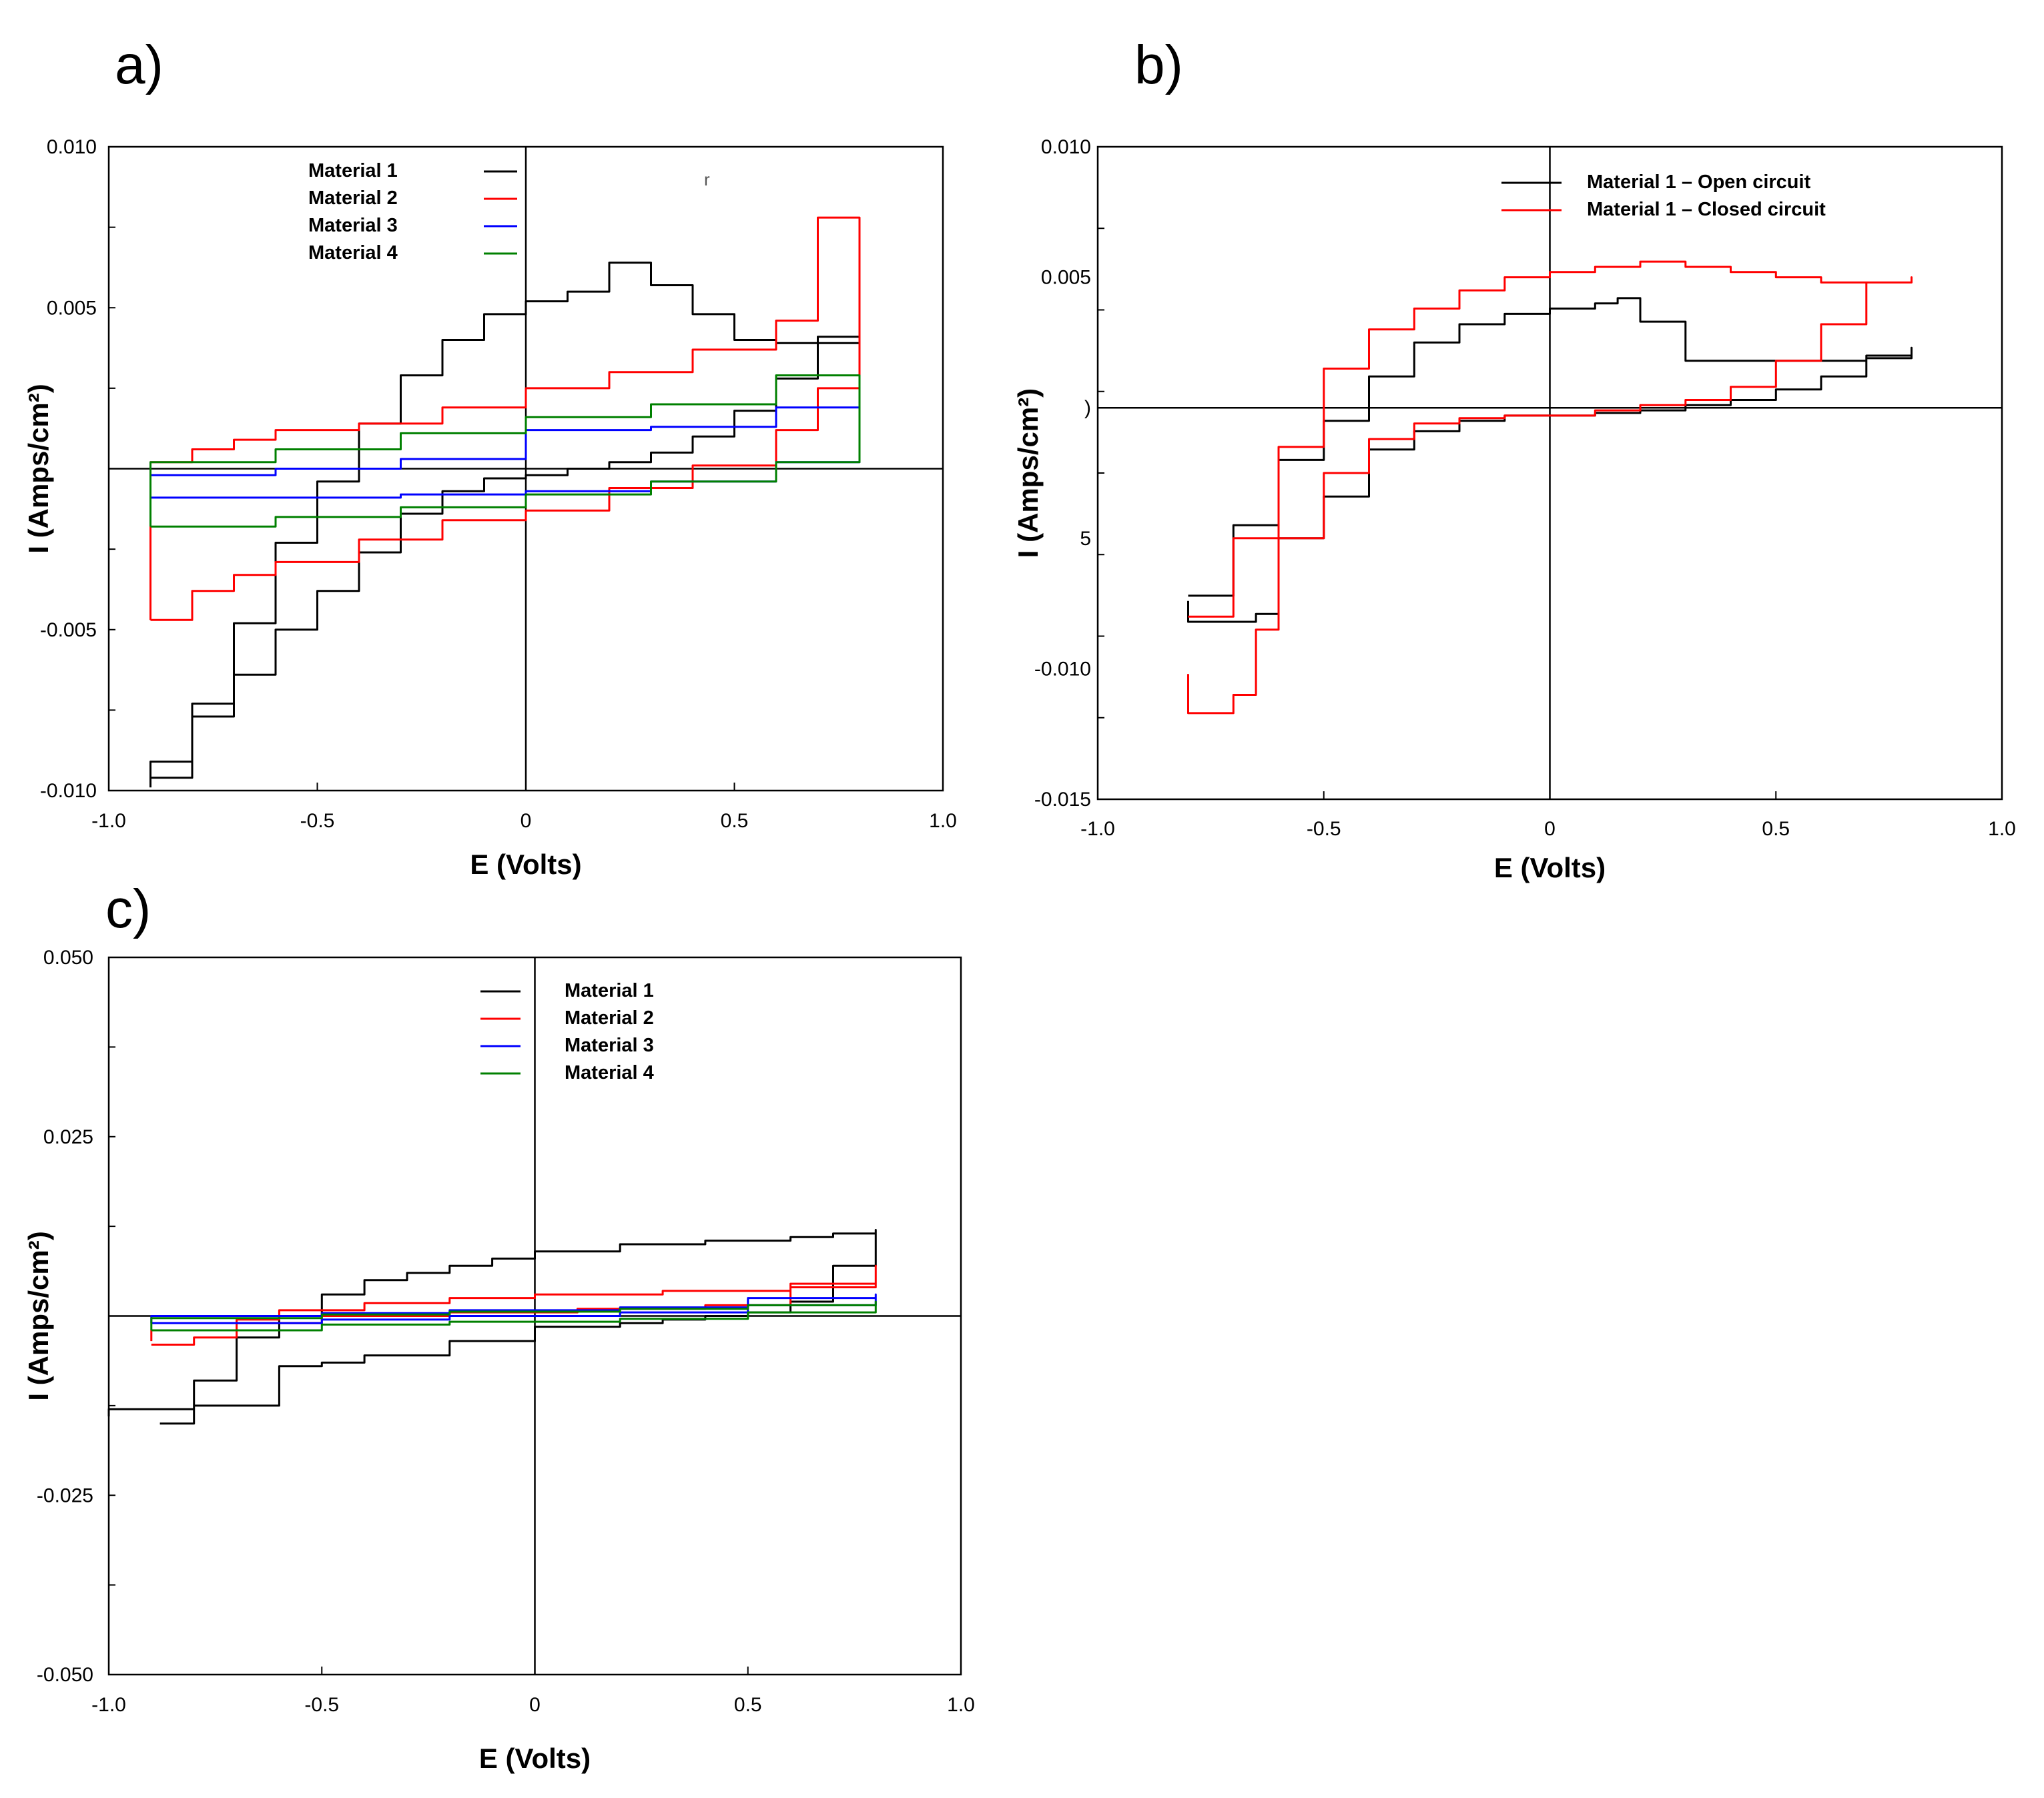  Describe the element at coordinates (65, 1675) in the screenshot. I see `y-tick-label: -0.050` at that location.